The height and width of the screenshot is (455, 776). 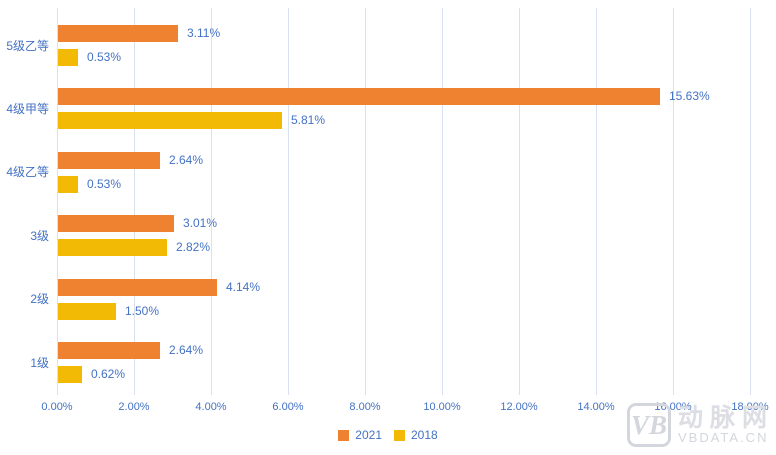 I want to click on bar-value-label: 3.01%, so click(x=200, y=223).